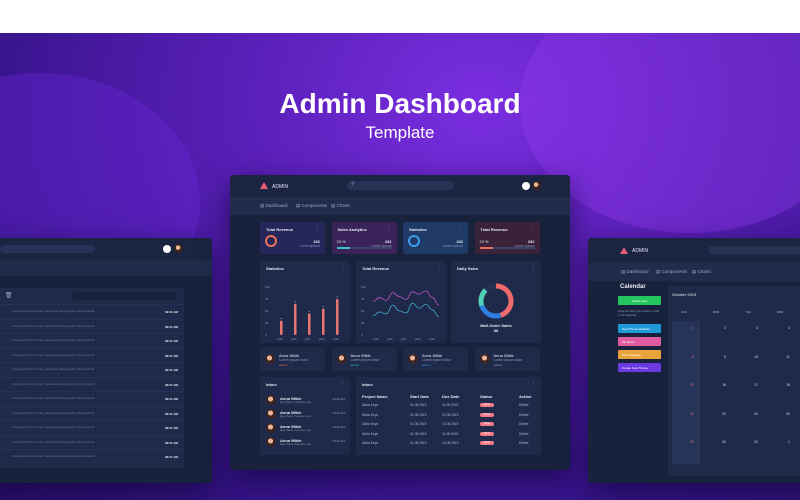 Image resolution: width=800 pixels, height=500 pixels. I want to click on calendar-day: 11, so click(788, 356).